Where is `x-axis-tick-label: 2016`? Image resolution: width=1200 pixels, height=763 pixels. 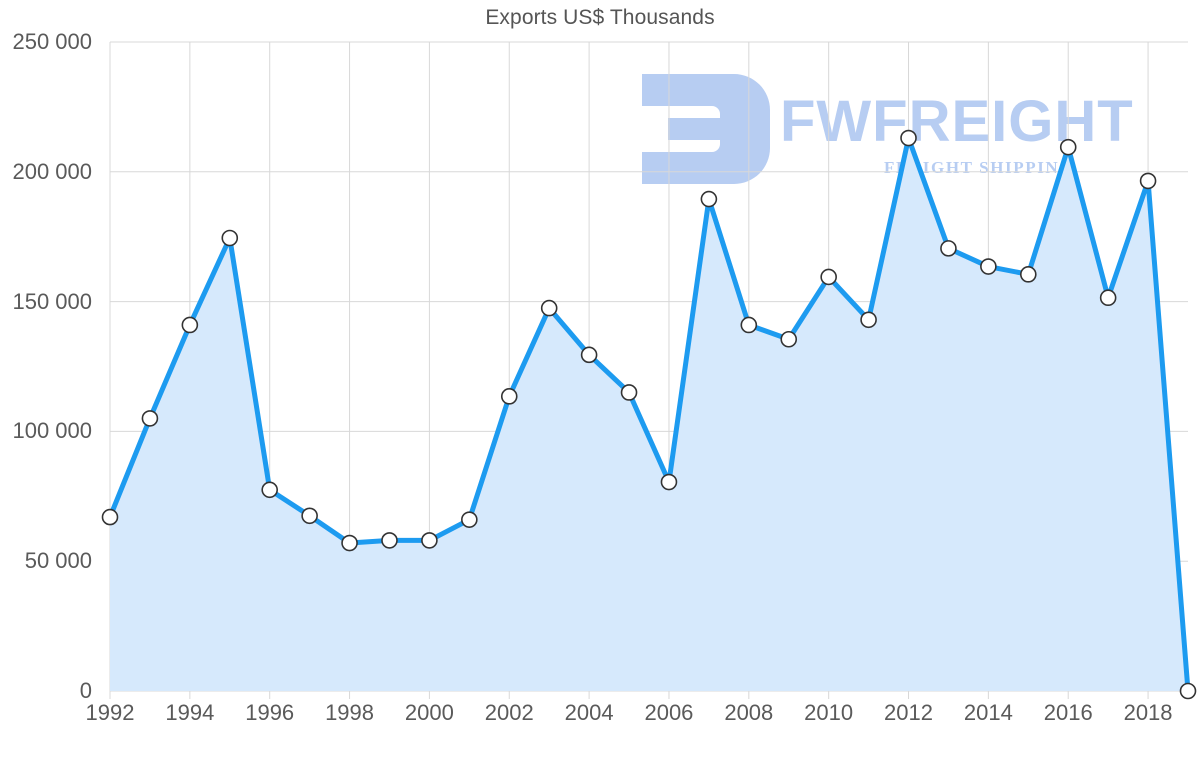 x-axis-tick-label: 2016 is located at coordinates (1068, 712).